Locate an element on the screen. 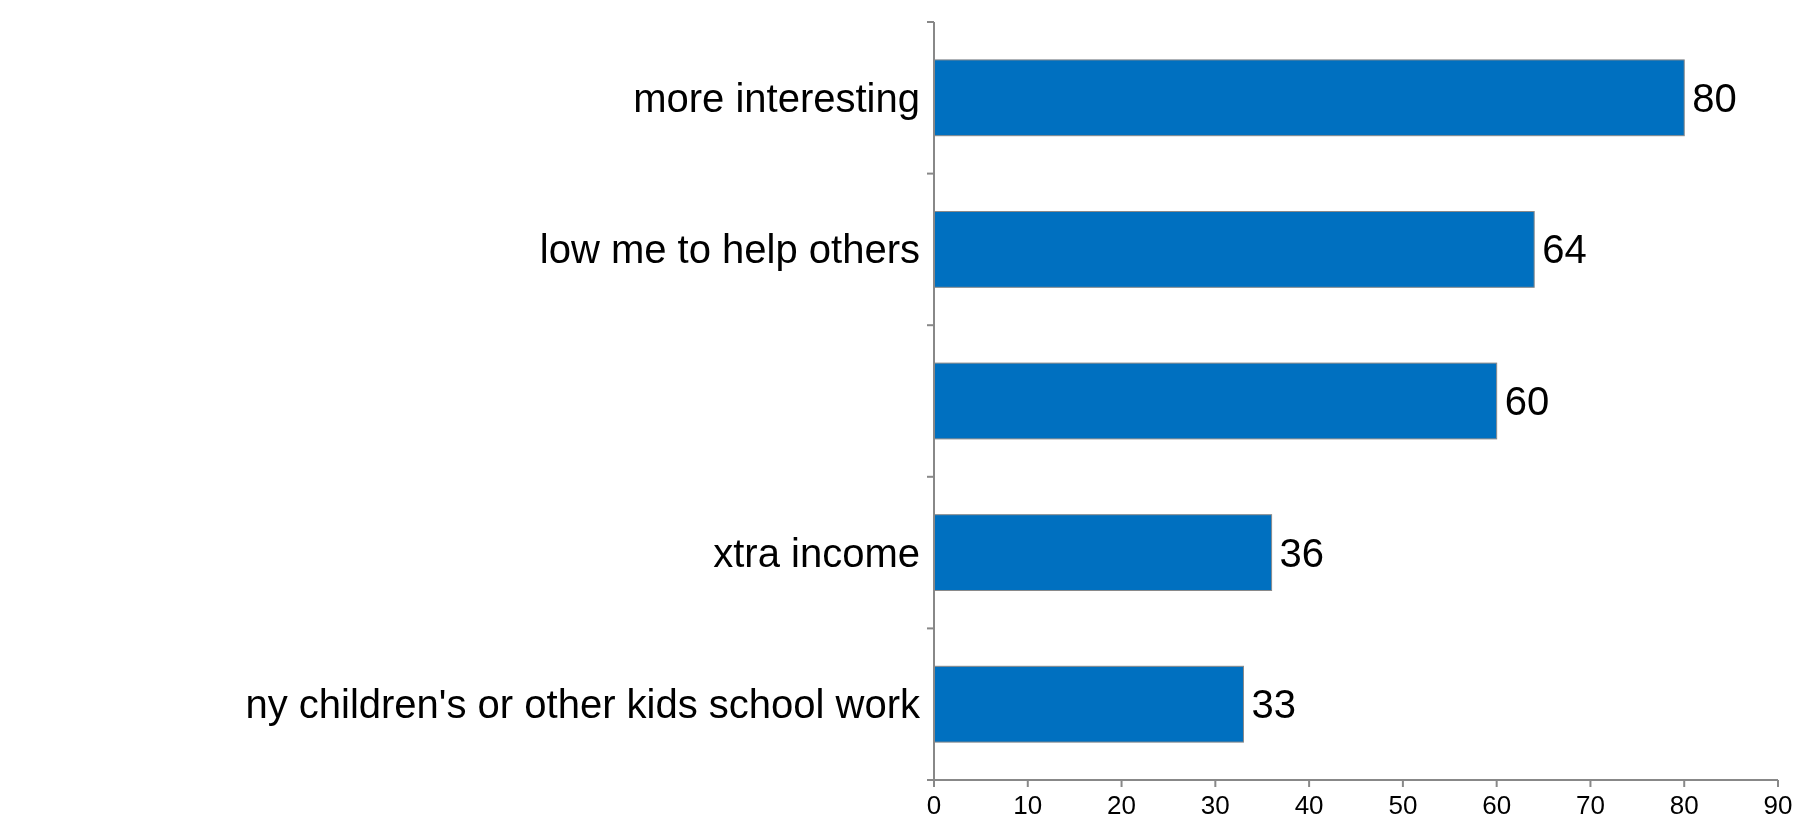 The image size is (1816, 833). data-label: 33 is located at coordinates (1273, 704).